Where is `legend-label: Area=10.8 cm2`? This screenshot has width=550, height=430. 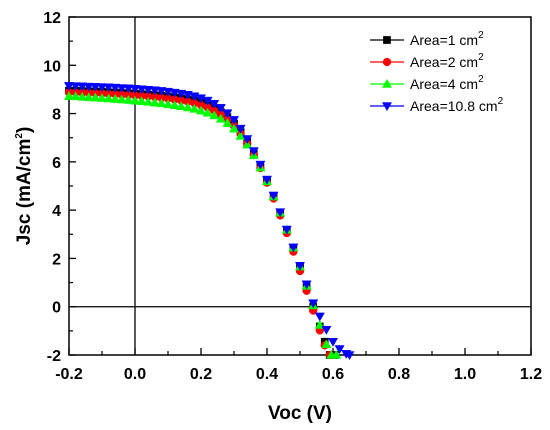
legend-label: Area=10.8 cm2 is located at coordinates (457, 105).